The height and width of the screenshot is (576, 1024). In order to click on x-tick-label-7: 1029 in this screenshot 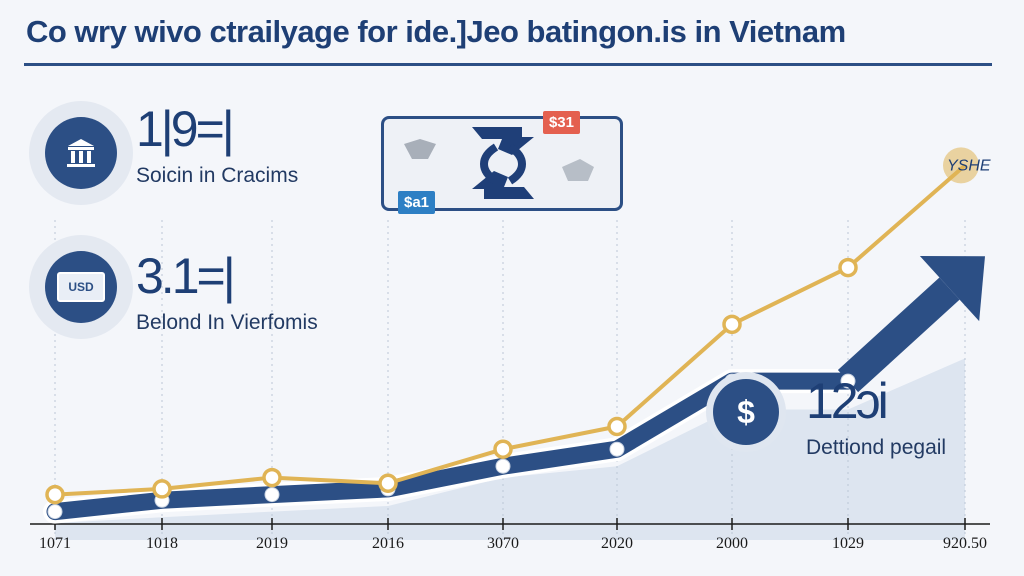, I will do `click(848, 543)`.